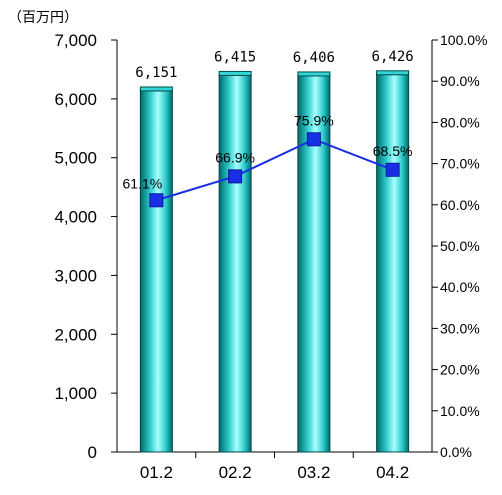 Image resolution: width=502 pixels, height=495 pixels. I want to click on y-right-tick-label: 10.0%, so click(460, 411).